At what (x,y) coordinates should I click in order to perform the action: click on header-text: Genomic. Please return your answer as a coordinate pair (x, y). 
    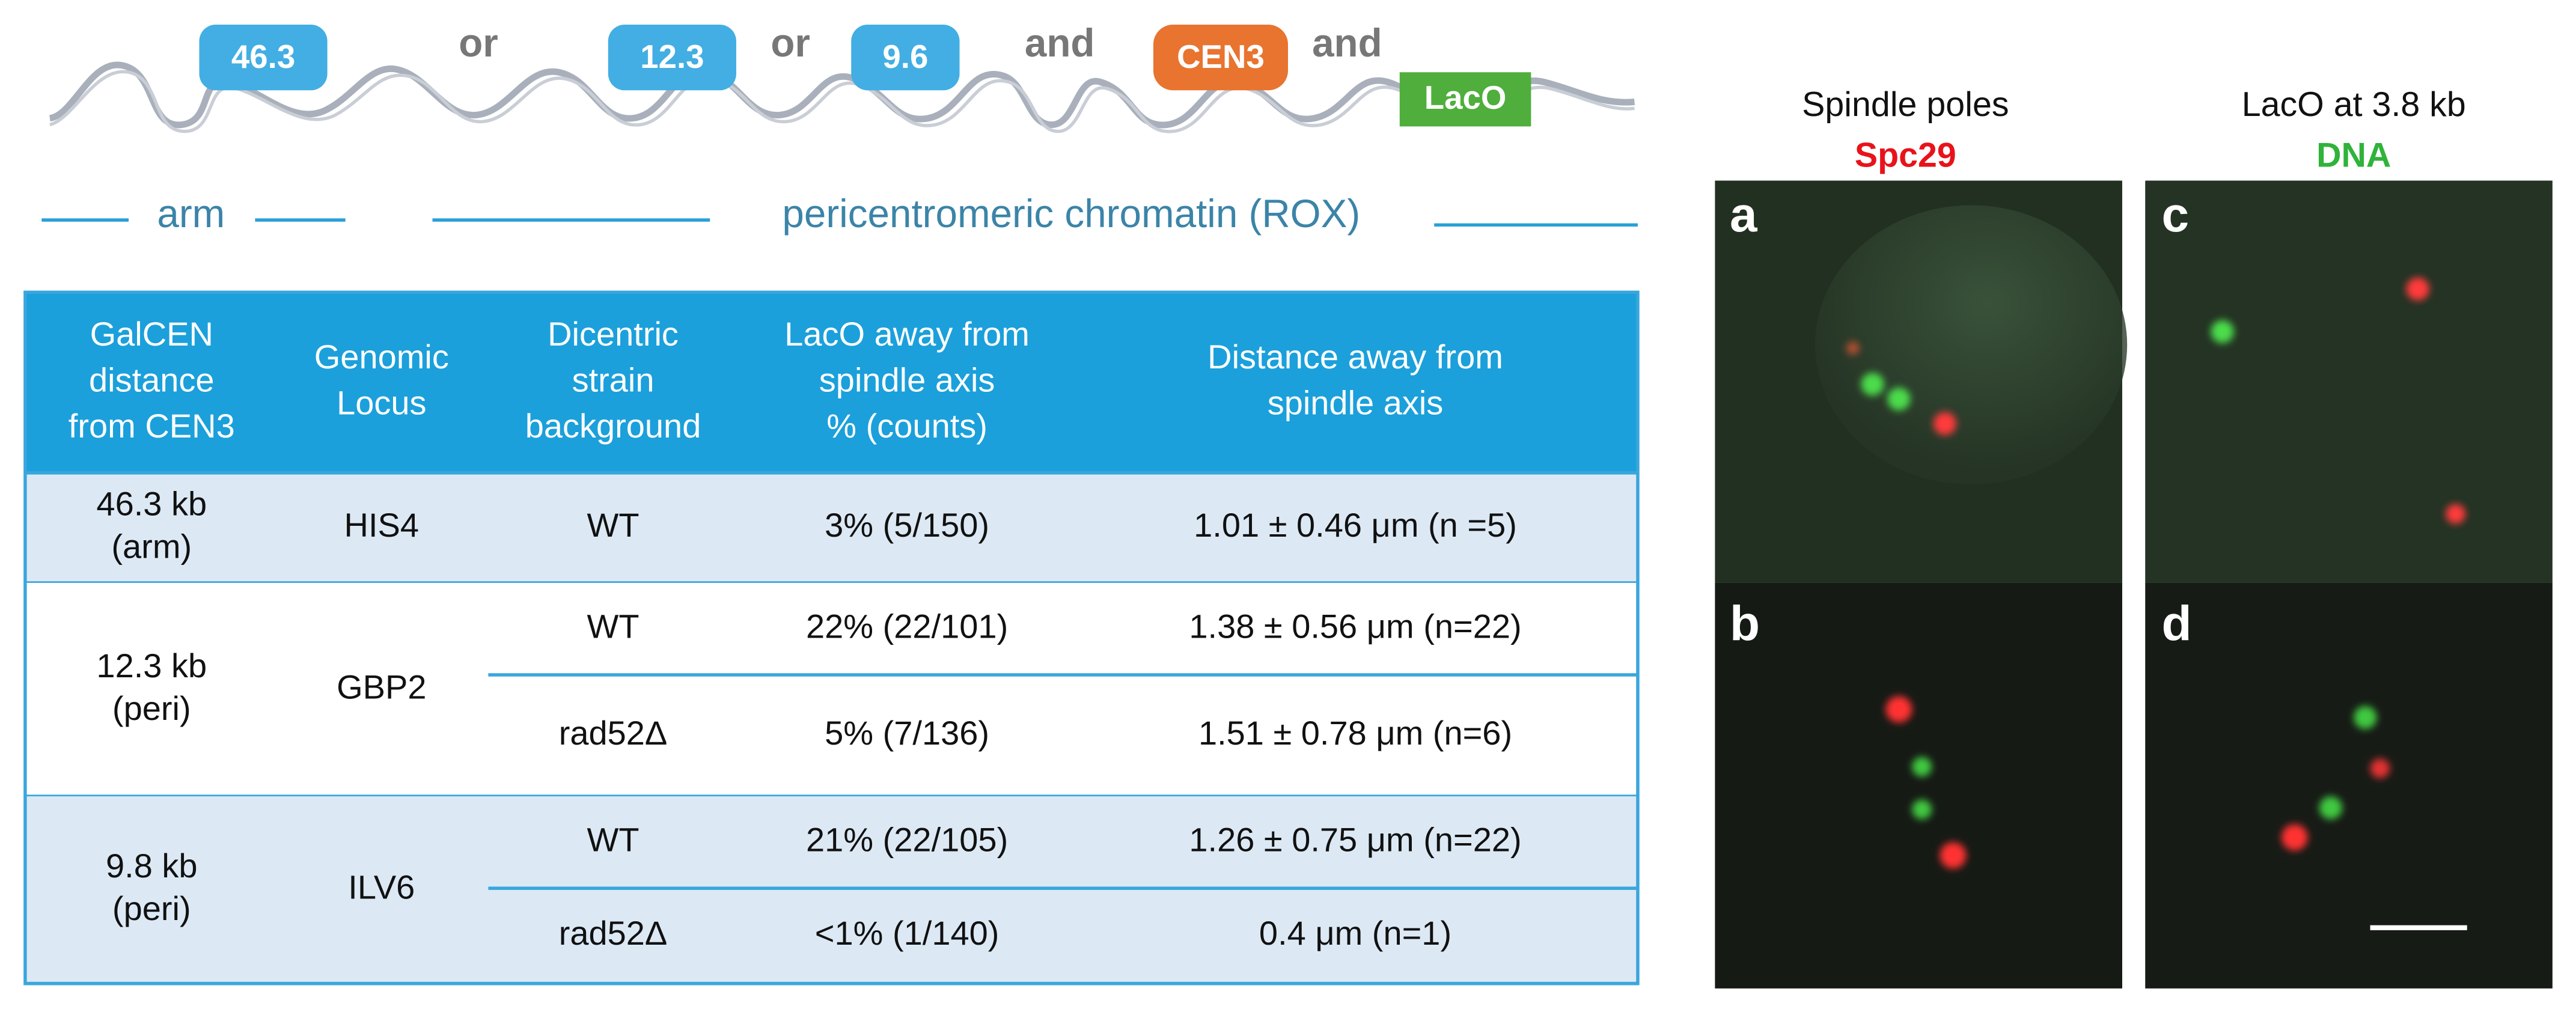
    Looking at the image, I should click on (381, 357).